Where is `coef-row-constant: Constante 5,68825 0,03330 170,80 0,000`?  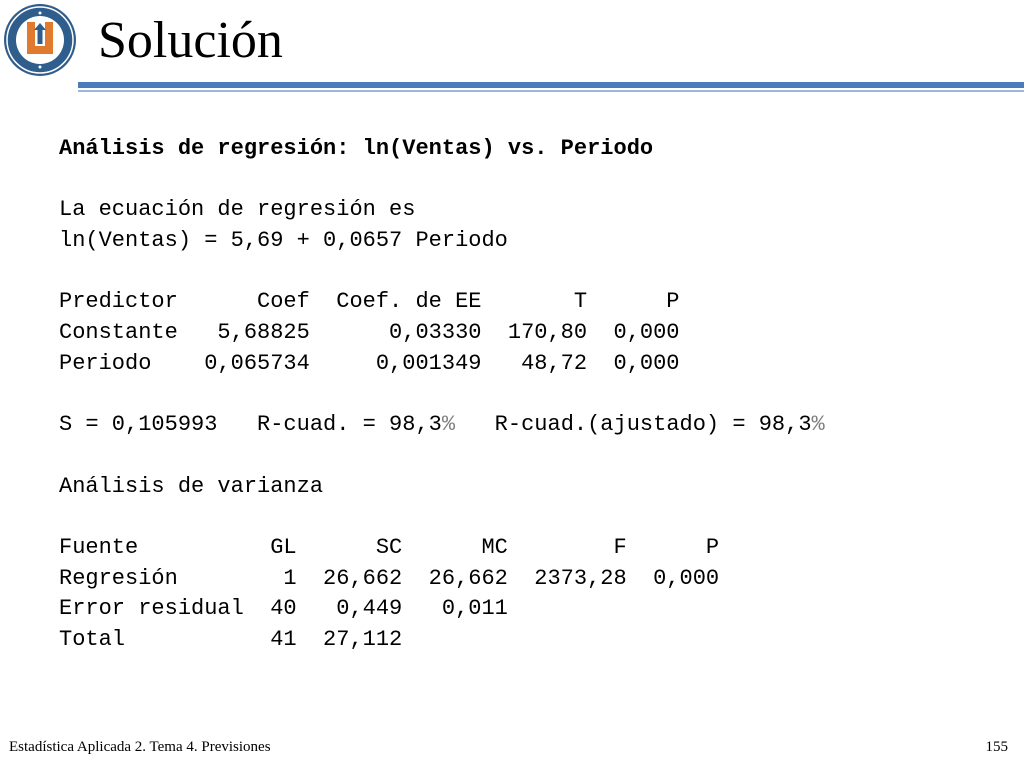
coef-row-constant: Constante 5,68825 0,03330 170,80 0,000 is located at coordinates (369, 333).